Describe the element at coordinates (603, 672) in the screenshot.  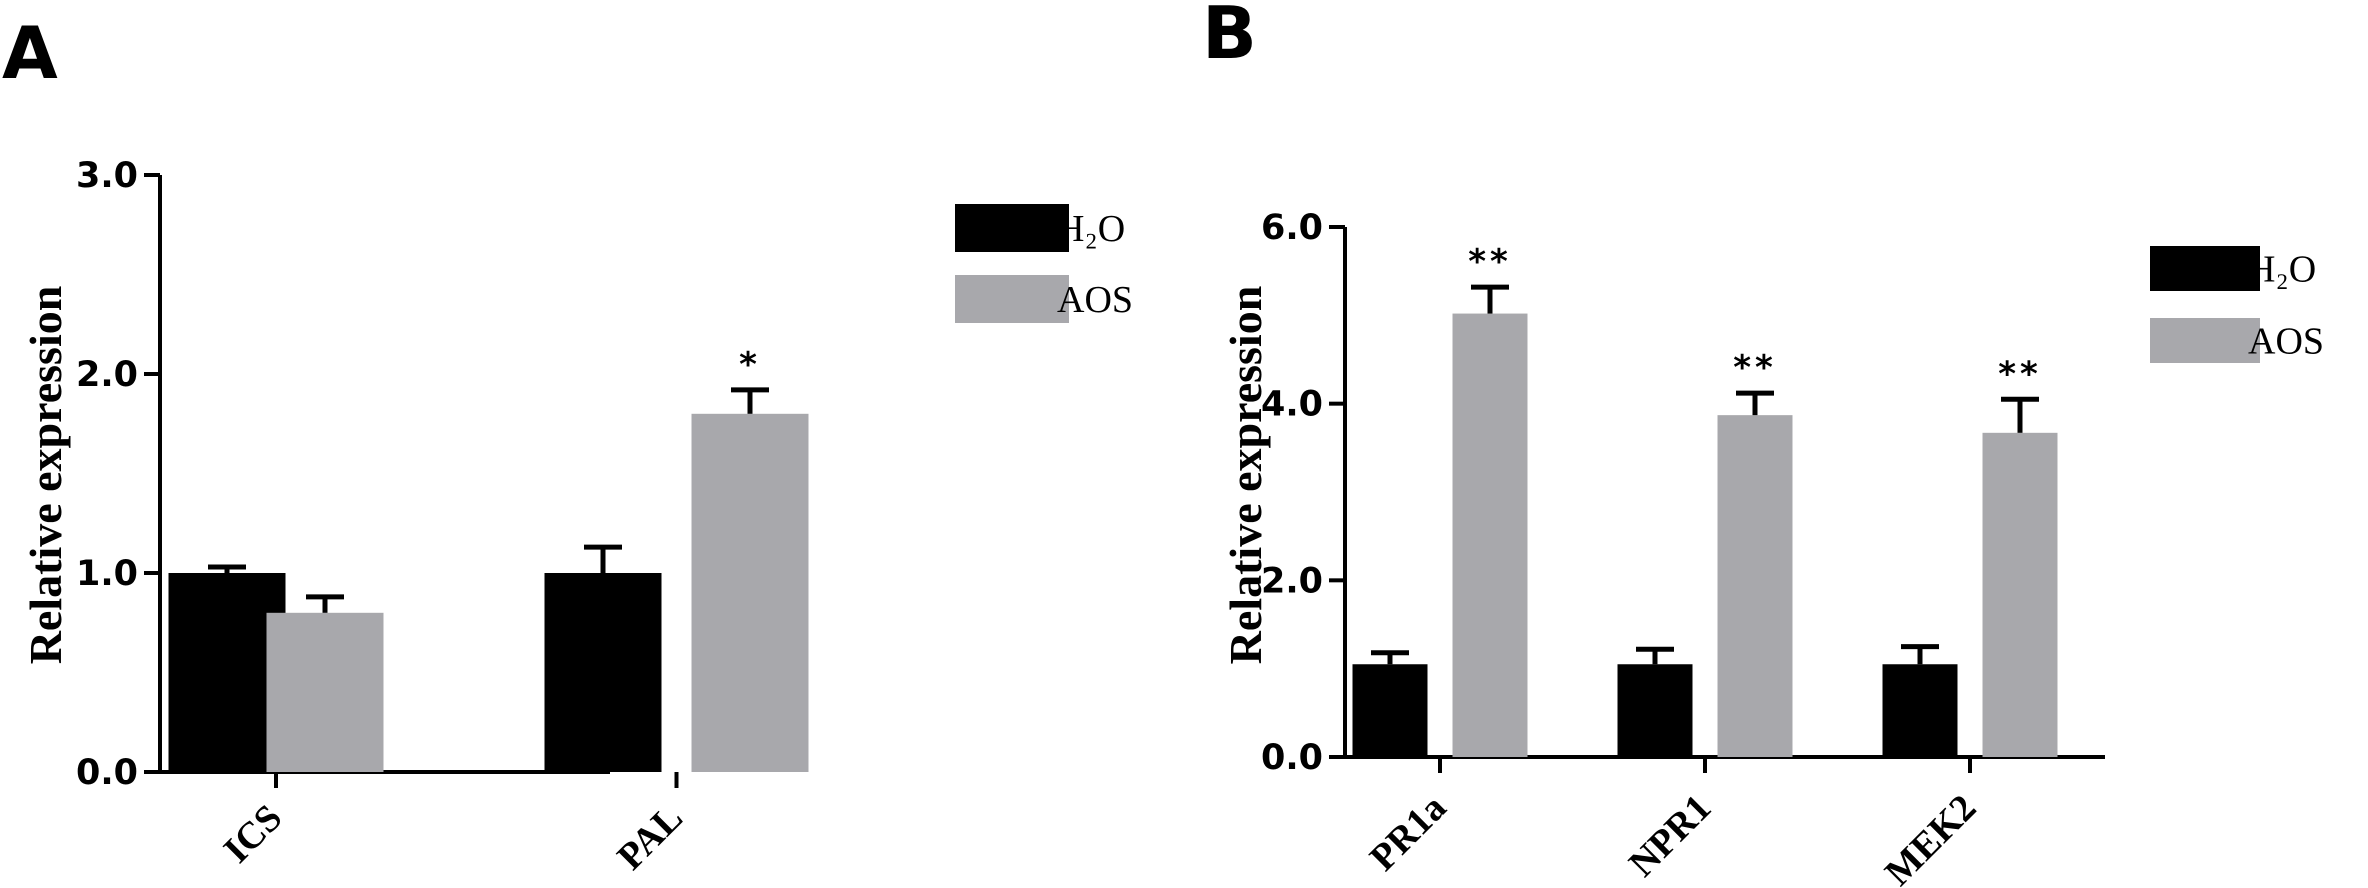
I see `bar-h2o-pal` at that location.